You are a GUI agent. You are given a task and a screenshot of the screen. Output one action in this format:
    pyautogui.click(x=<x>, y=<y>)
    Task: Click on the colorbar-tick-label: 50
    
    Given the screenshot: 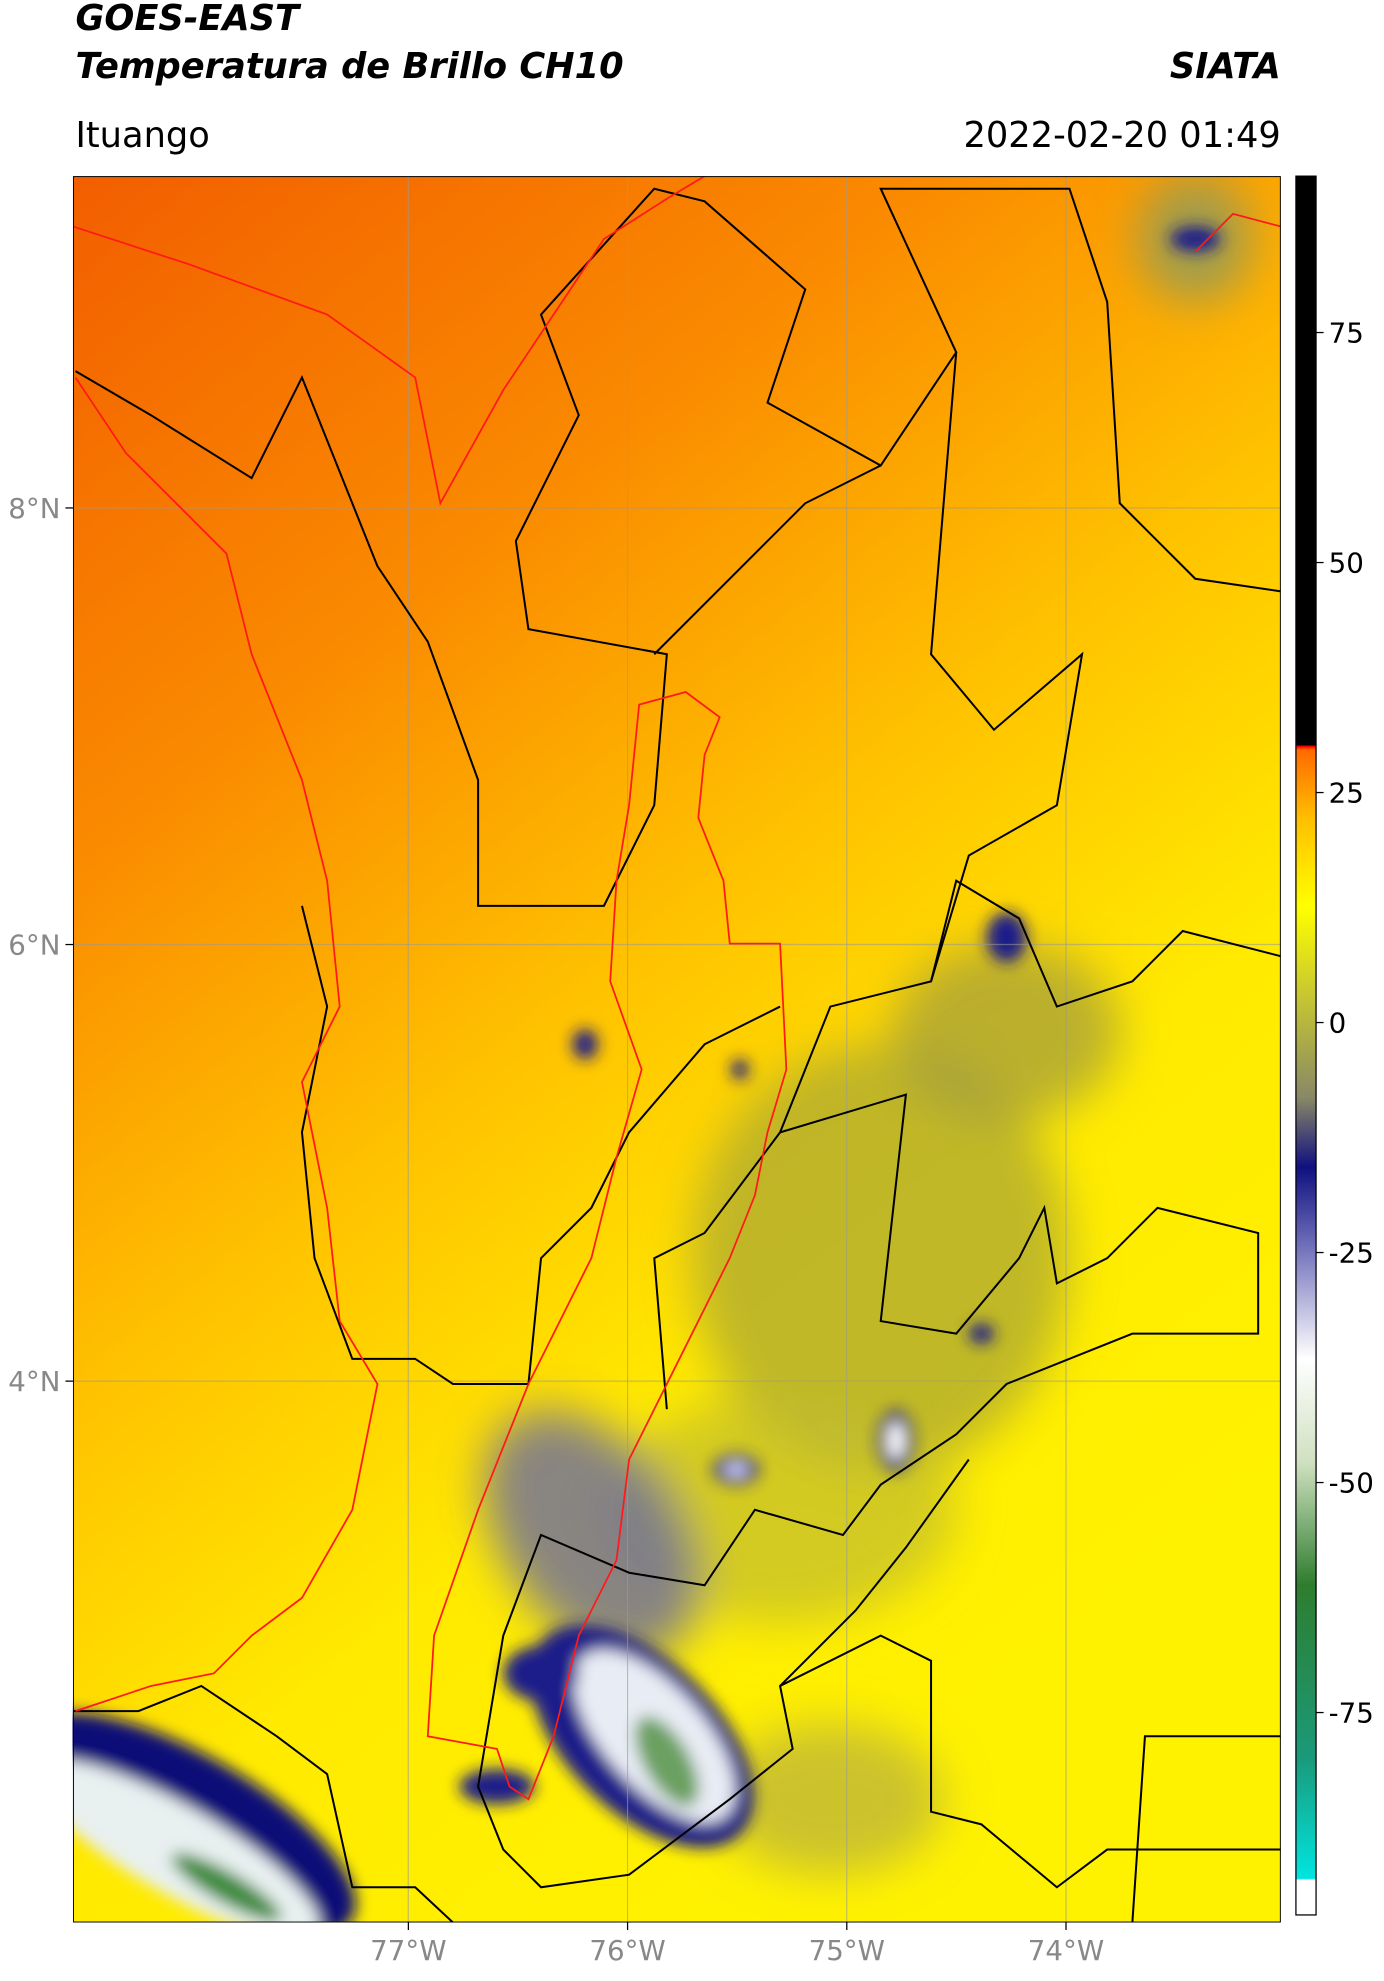 What is the action you would take?
    pyautogui.click(x=1346, y=563)
    